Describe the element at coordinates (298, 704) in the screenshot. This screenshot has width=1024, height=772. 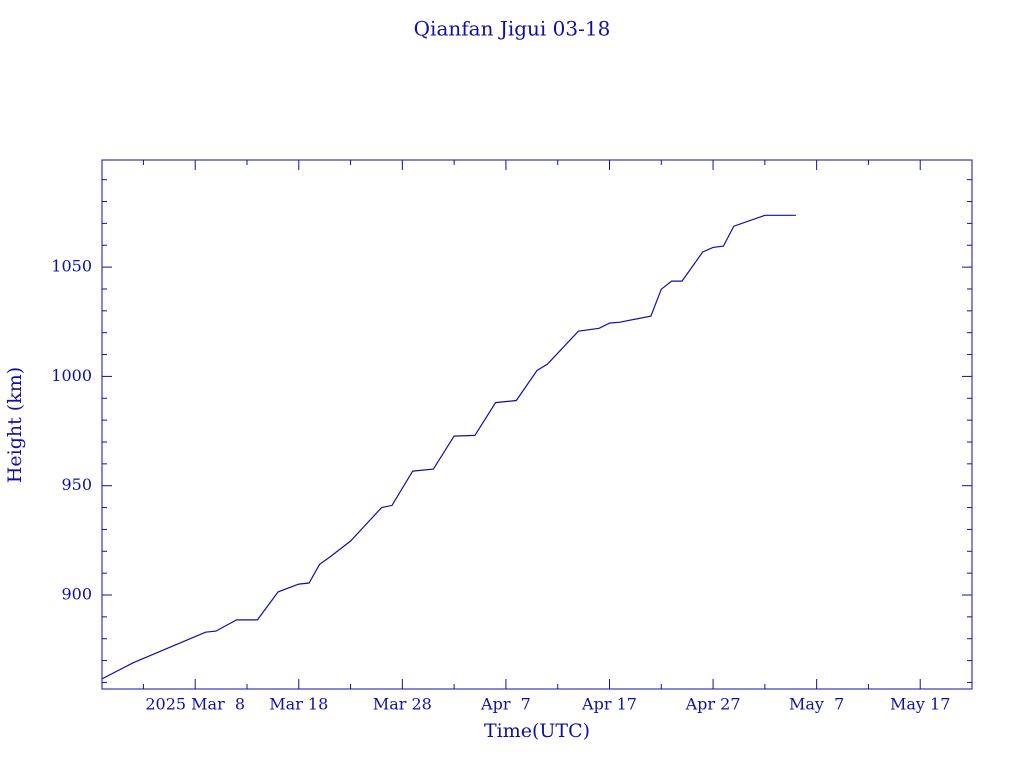
I see `x-tick-label: Mar 18` at that location.